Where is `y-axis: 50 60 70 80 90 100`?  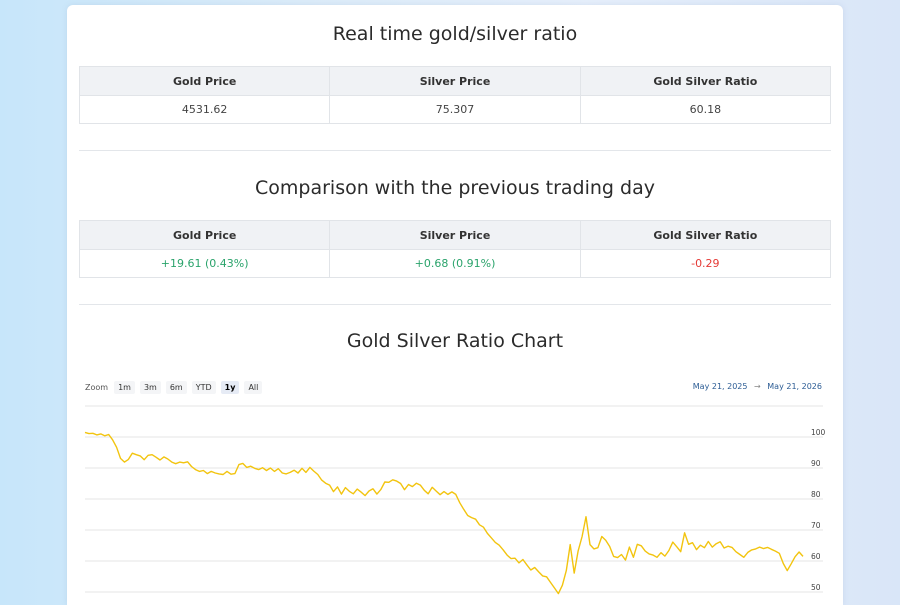
y-axis: 50 60 70 80 90 100 is located at coordinates (818, 510).